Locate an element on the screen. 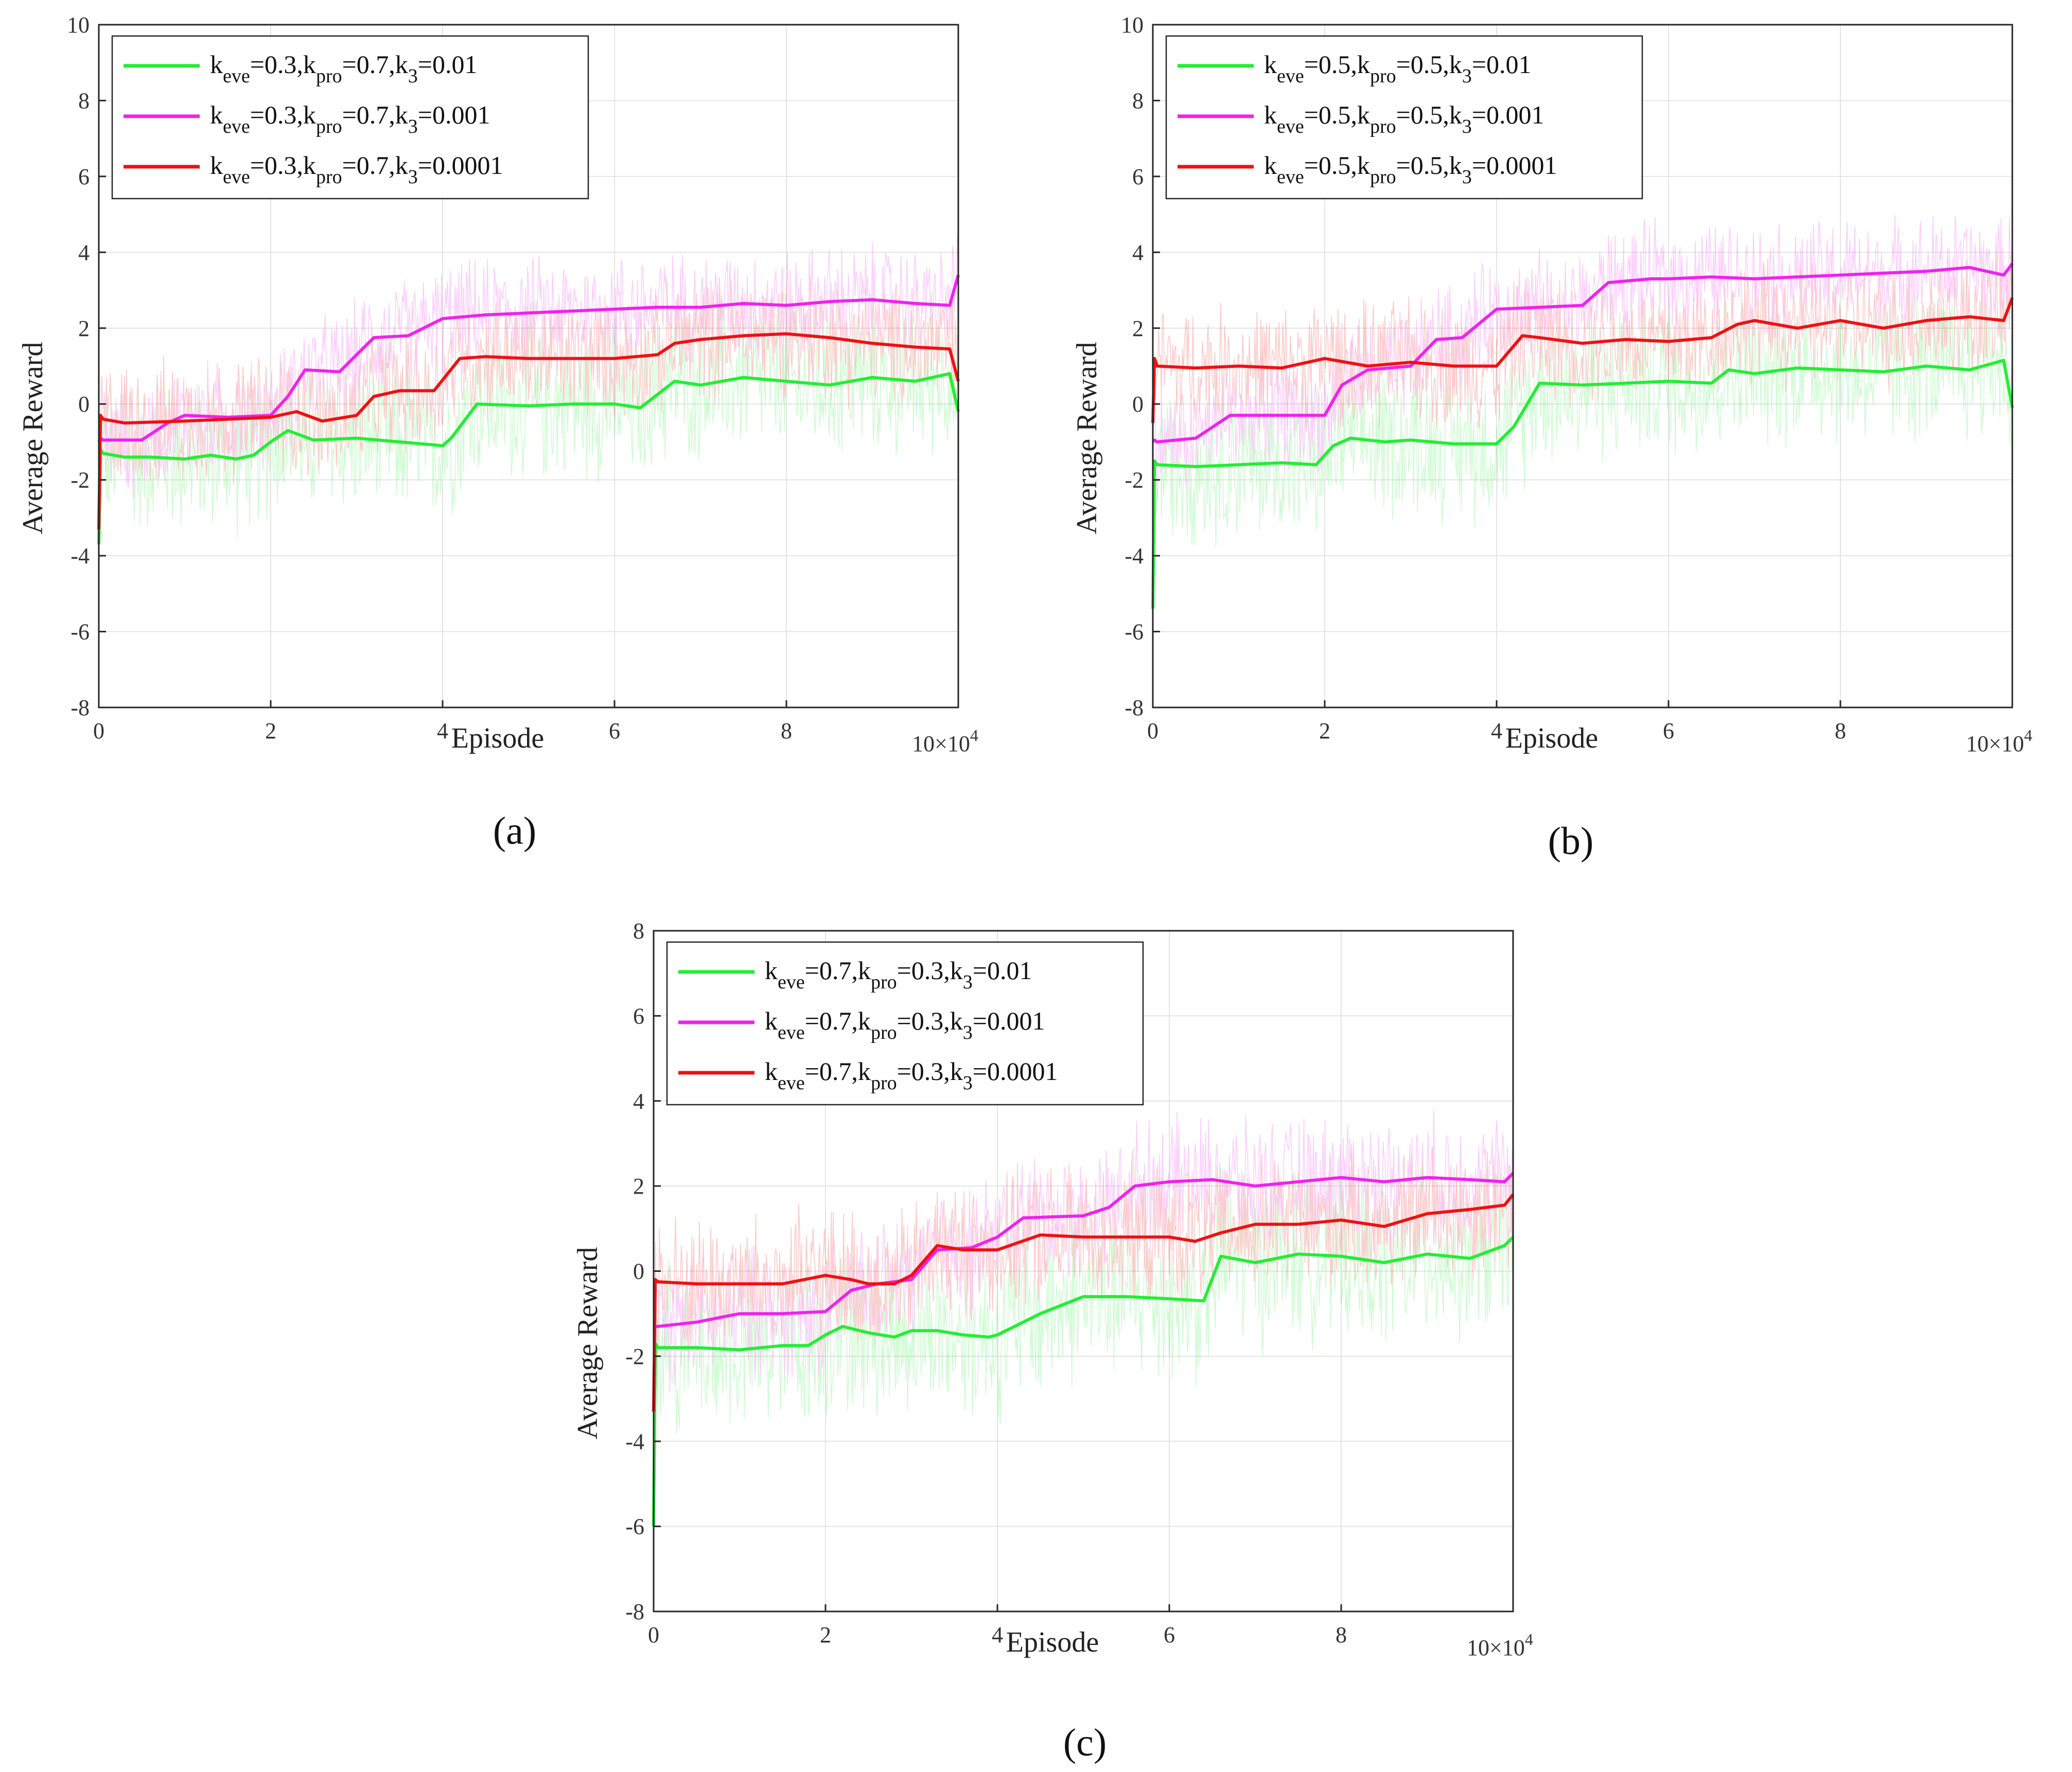 This screenshot has height=1772, width=2072. legend-text-part: =0.01 is located at coordinates (1002, 970).